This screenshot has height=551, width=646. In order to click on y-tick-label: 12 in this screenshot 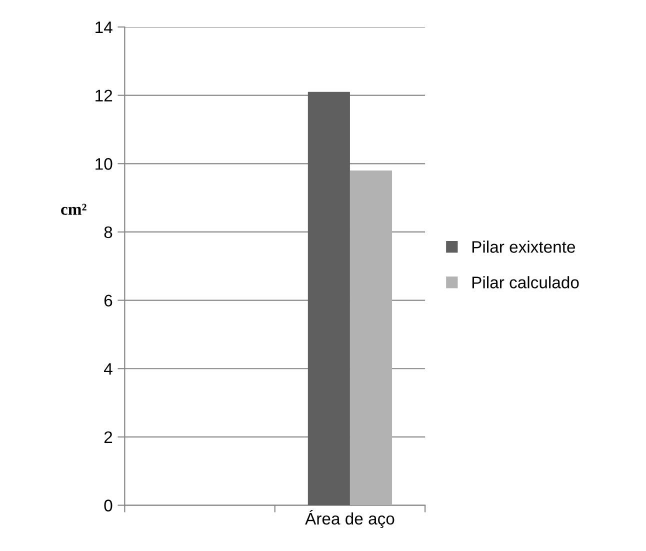, I will do `click(104, 96)`.